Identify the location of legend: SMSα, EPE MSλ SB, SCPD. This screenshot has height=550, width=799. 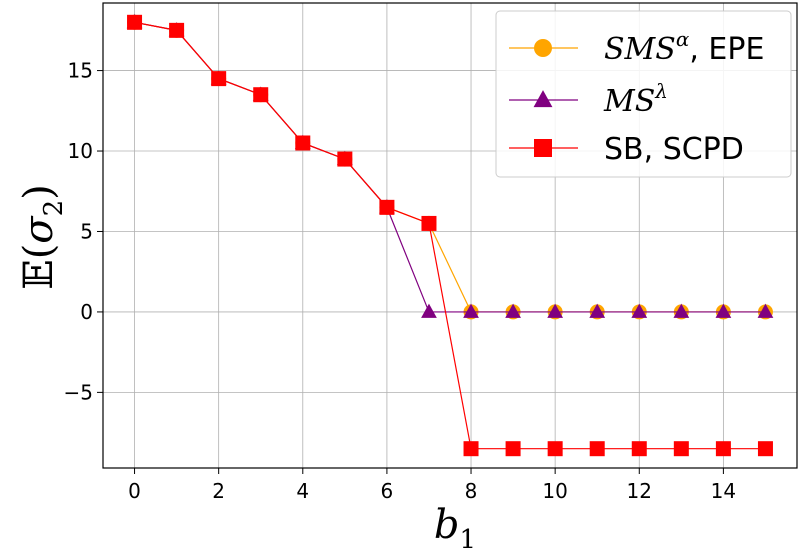
(643, 94).